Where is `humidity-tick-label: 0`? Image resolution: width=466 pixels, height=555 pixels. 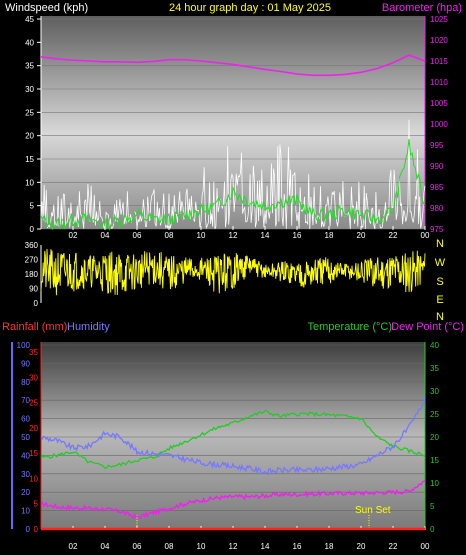 humidity-tick-label: 0 is located at coordinates (28, 529).